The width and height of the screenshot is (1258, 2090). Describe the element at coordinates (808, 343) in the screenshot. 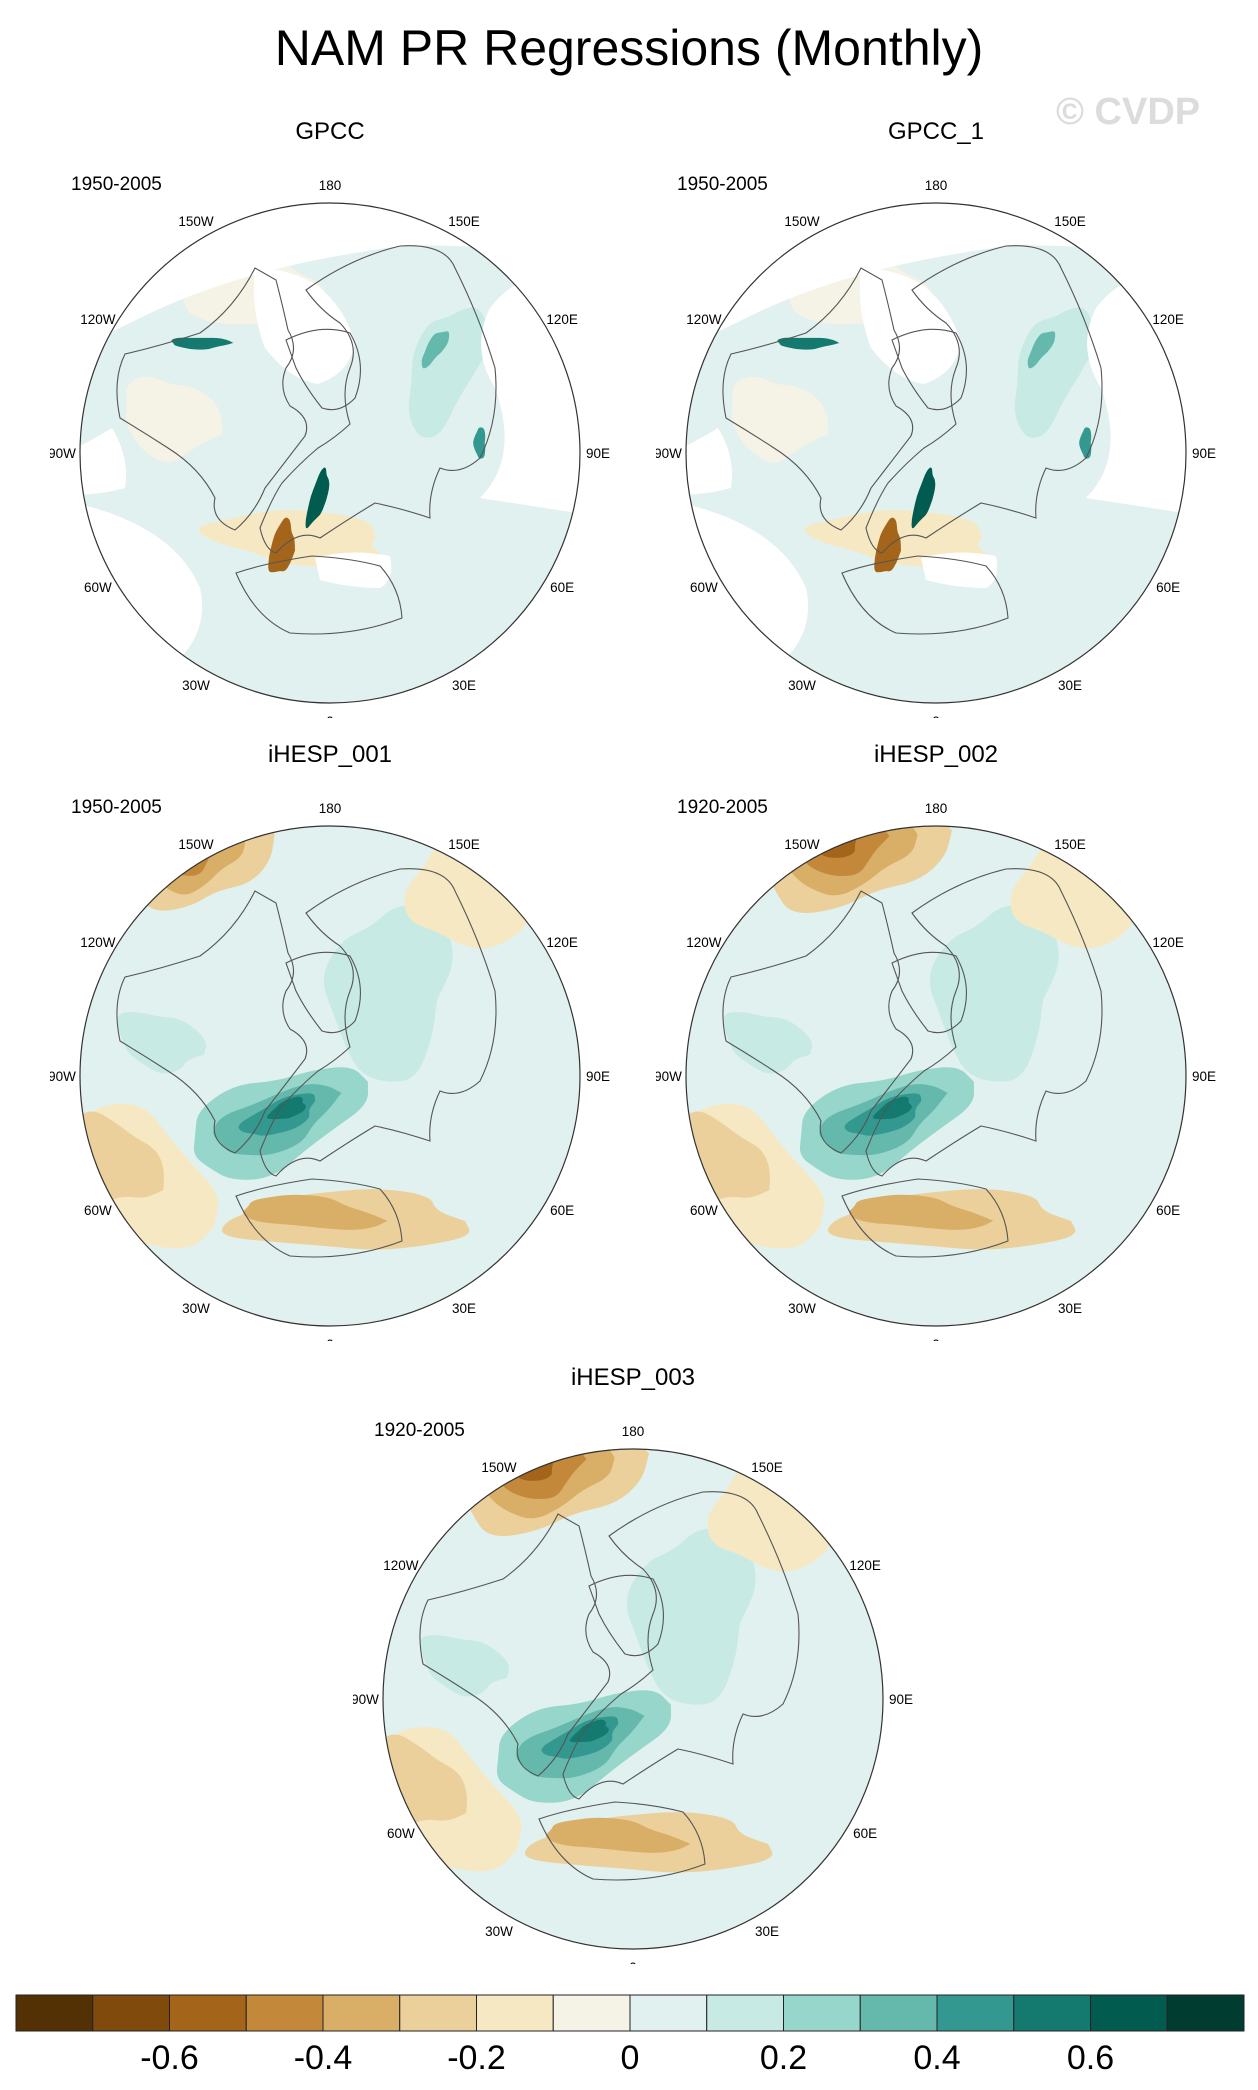

I see `field-wet-streak` at that location.